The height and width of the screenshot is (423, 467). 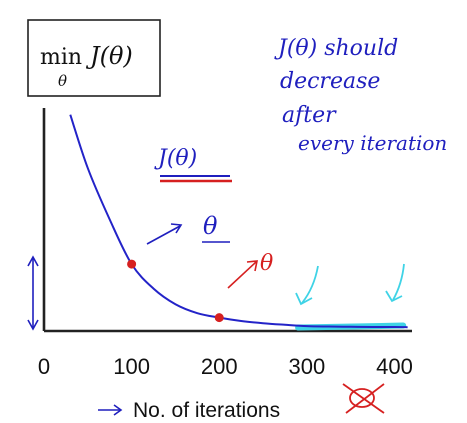 What do you see at coordinates (175, 158) in the screenshot?
I see `curve-label: J(θ)` at bounding box center [175, 158].